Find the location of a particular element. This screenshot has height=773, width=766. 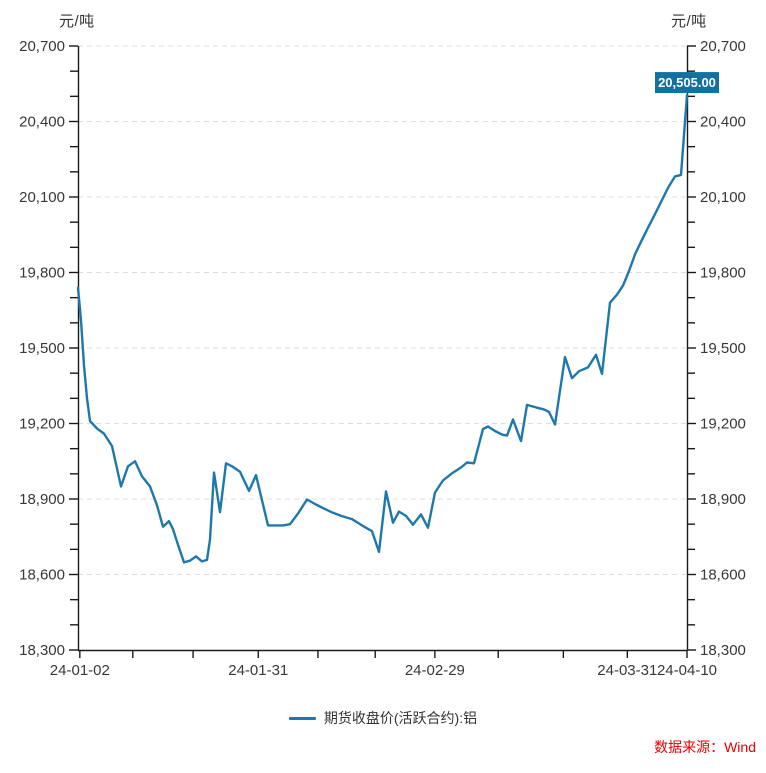

last-value-text: 20,505.00 is located at coordinates (687, 82).